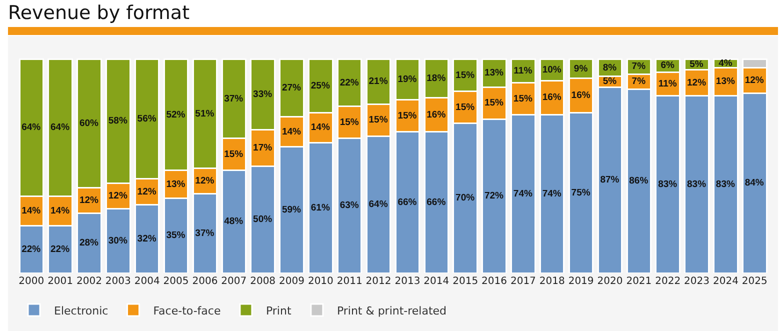 The width and height of the screenshot is (781, 331). I want to click on x-tick-label: 2008, so click(263, 281).